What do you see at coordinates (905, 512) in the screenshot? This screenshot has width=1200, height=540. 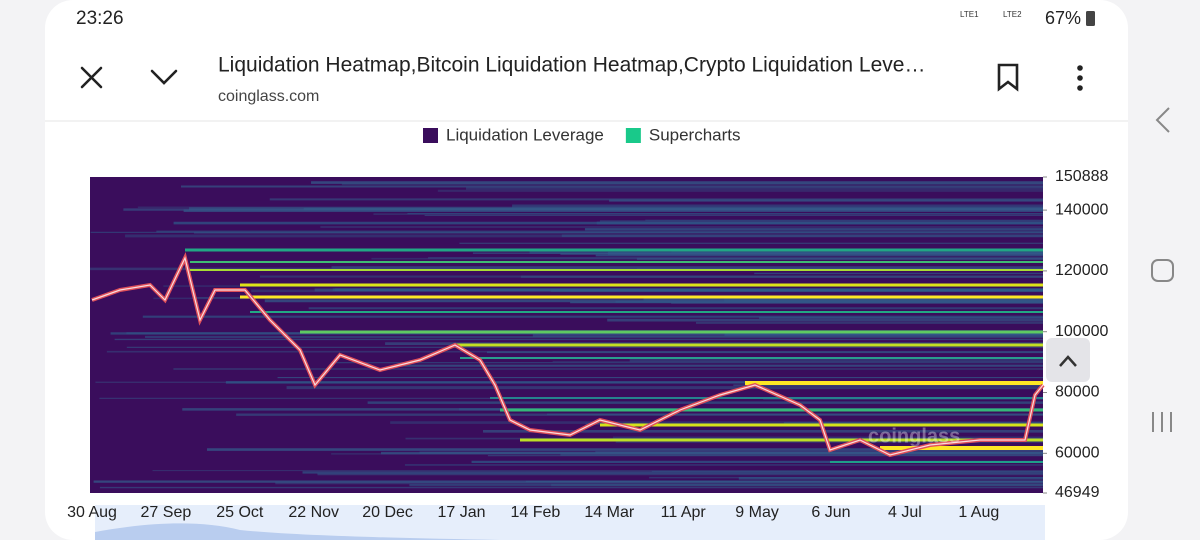 I see `x-tick-label: 4 Jul` at bounding box center [905, 512].